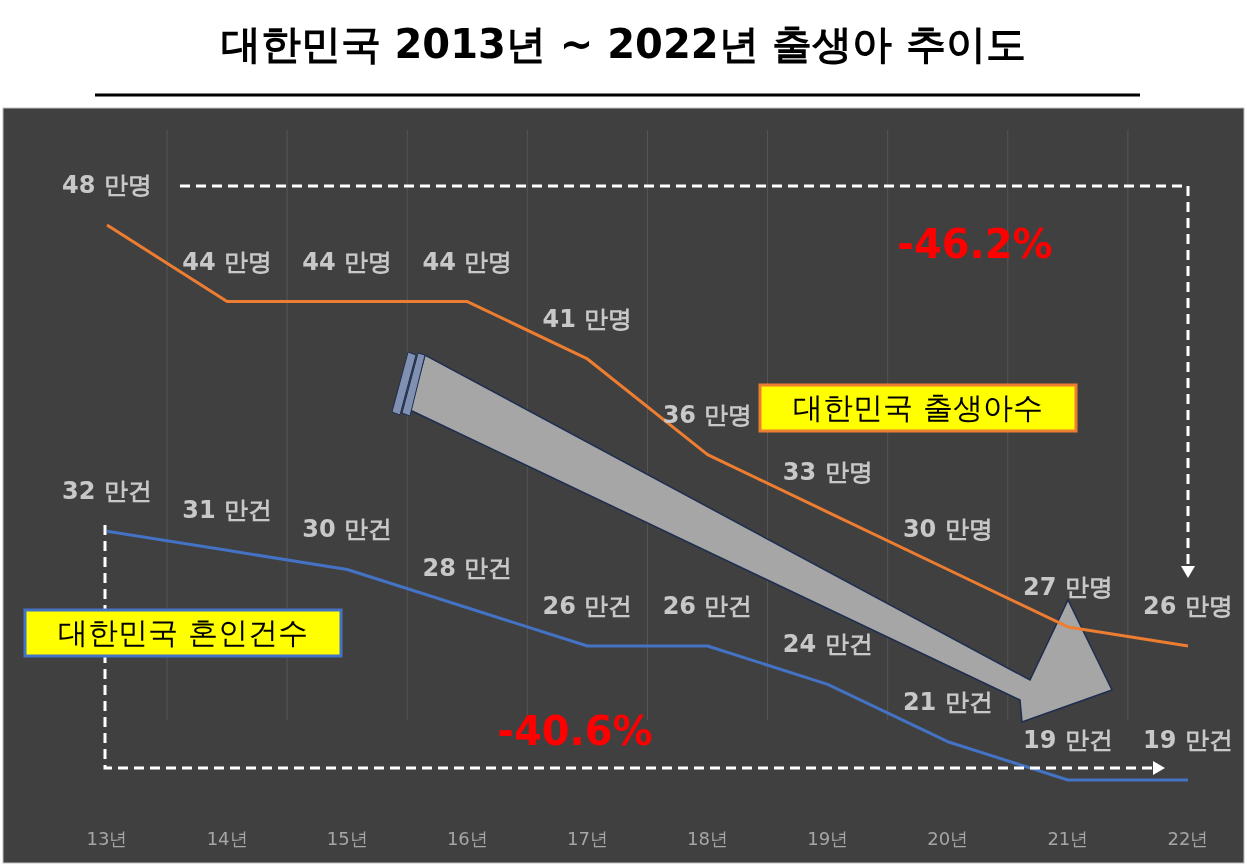 The image size is (1247, 866). I want to click on x-tick-label: 13년, so click(107, 838).